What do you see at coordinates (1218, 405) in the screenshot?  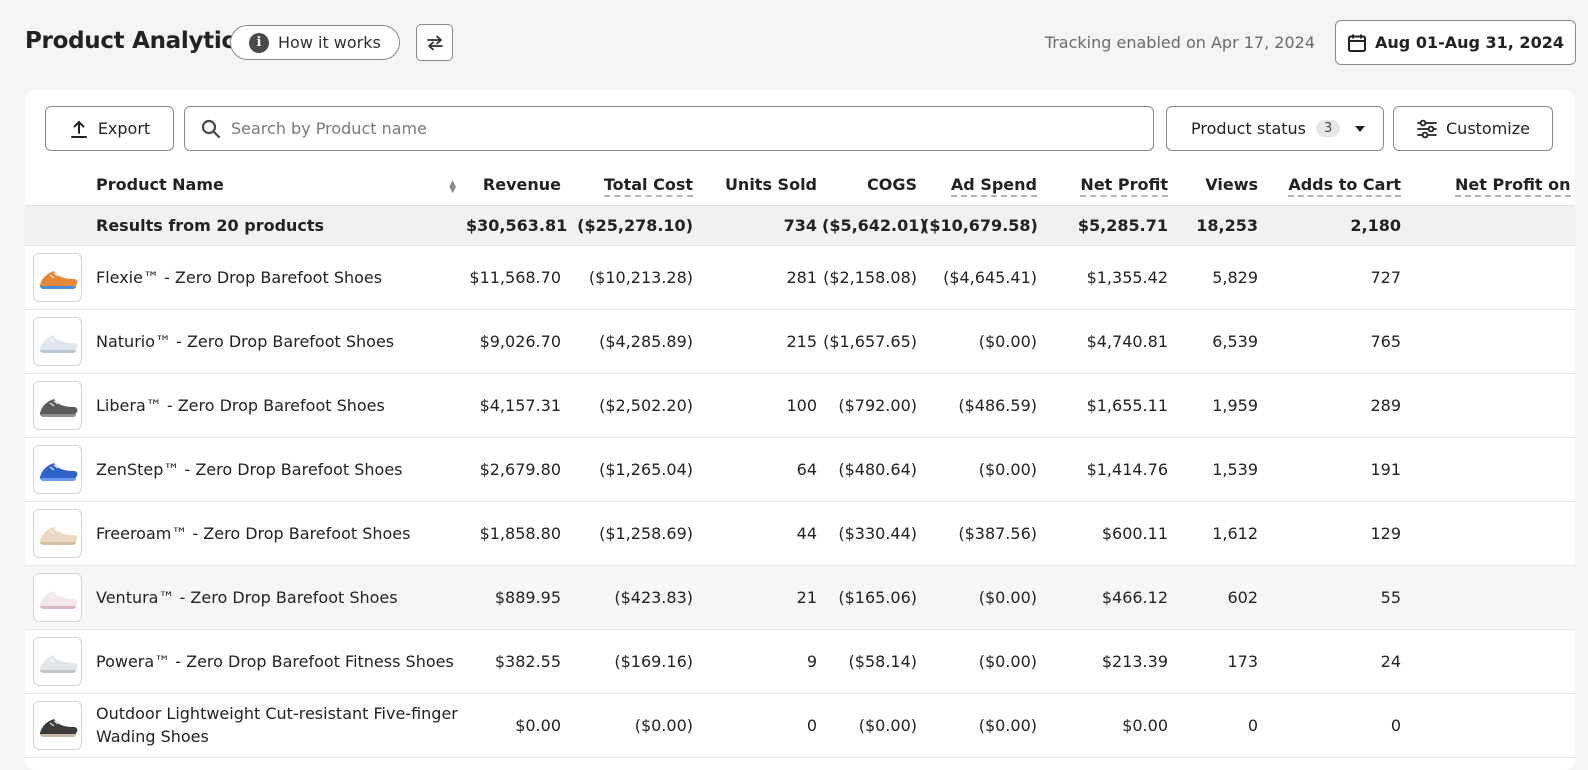 I see `row-views: 1,959` at bounding box center [1218, 405].